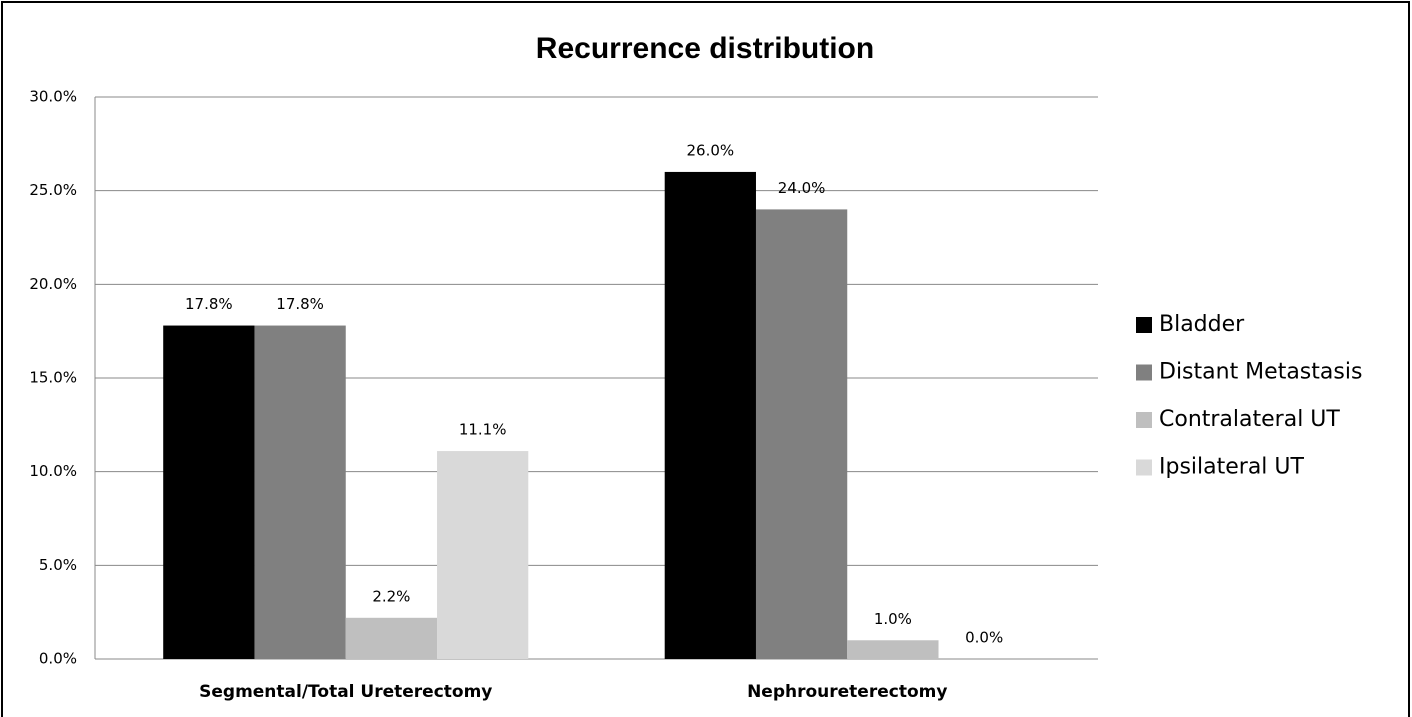 The width and height of the screenshot is (1412, 717). What do you see at coordinates (483, 430) in the screenshot?
I see `data-label: 11.1%` at bounding box center [483, 430].